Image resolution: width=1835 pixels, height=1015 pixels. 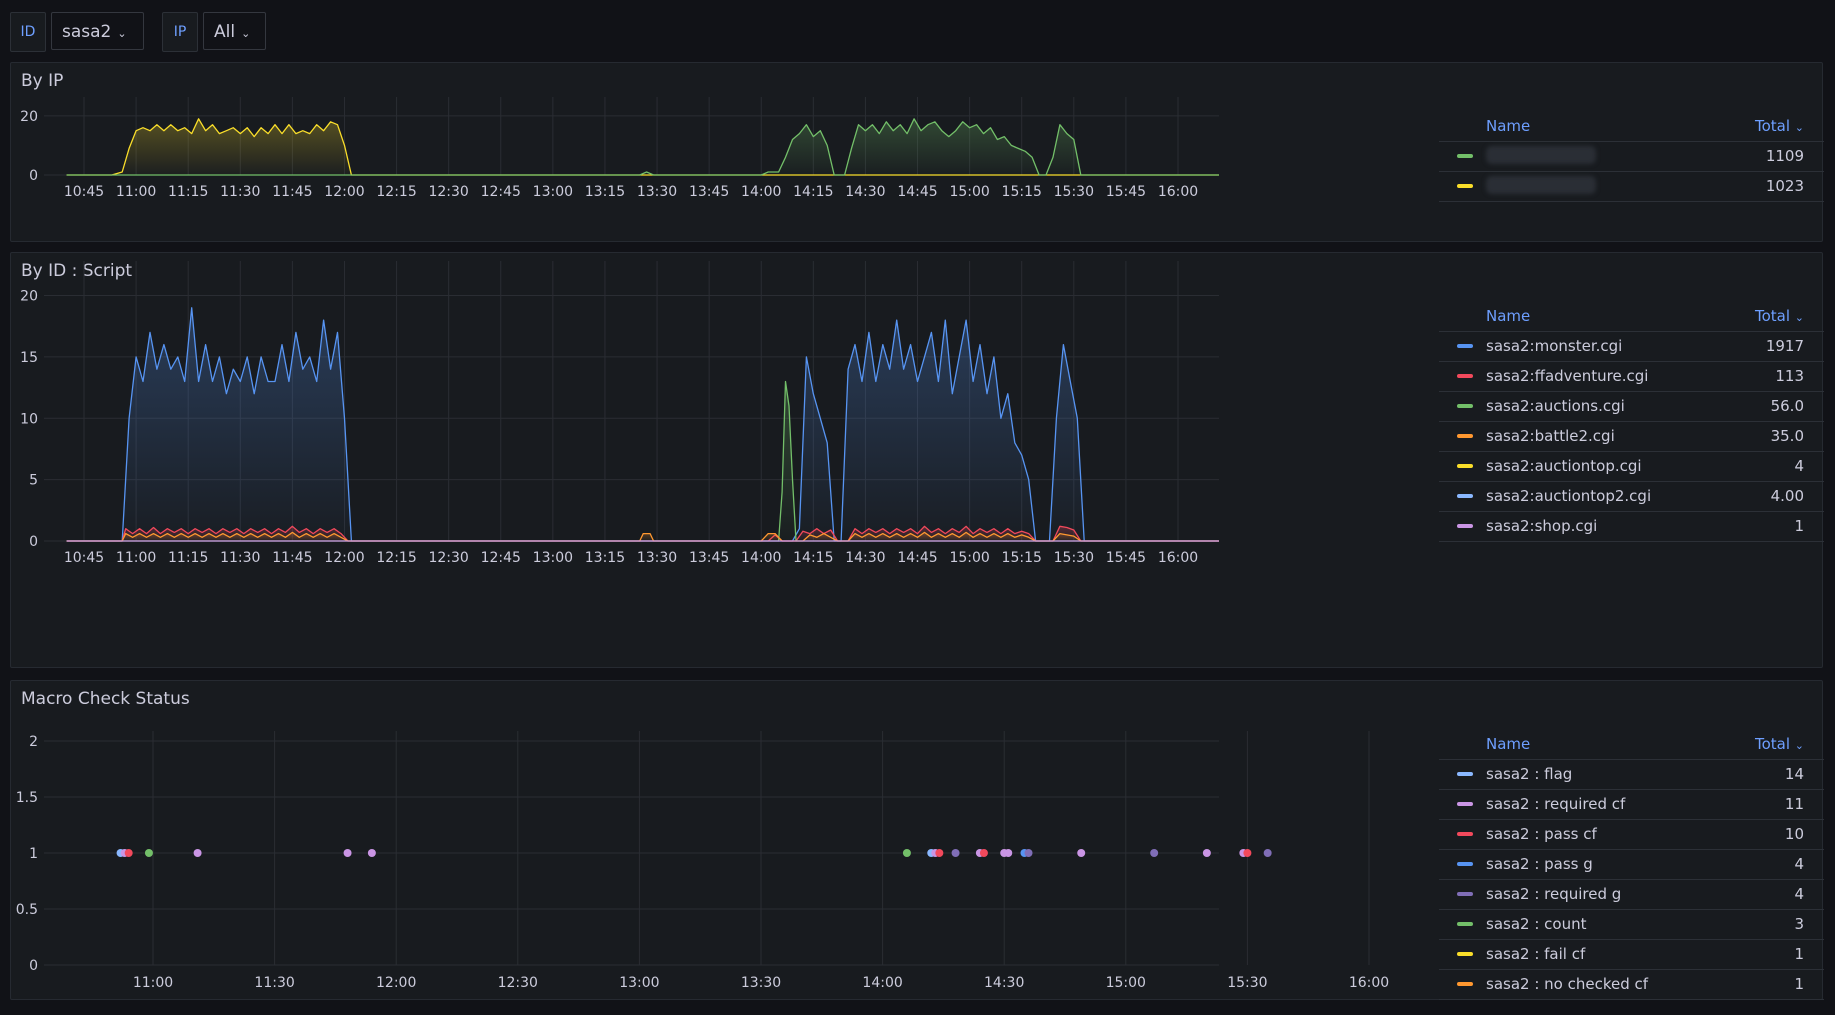 I want to click on x-tick-label: 14:15, so click(x=813, y=192).